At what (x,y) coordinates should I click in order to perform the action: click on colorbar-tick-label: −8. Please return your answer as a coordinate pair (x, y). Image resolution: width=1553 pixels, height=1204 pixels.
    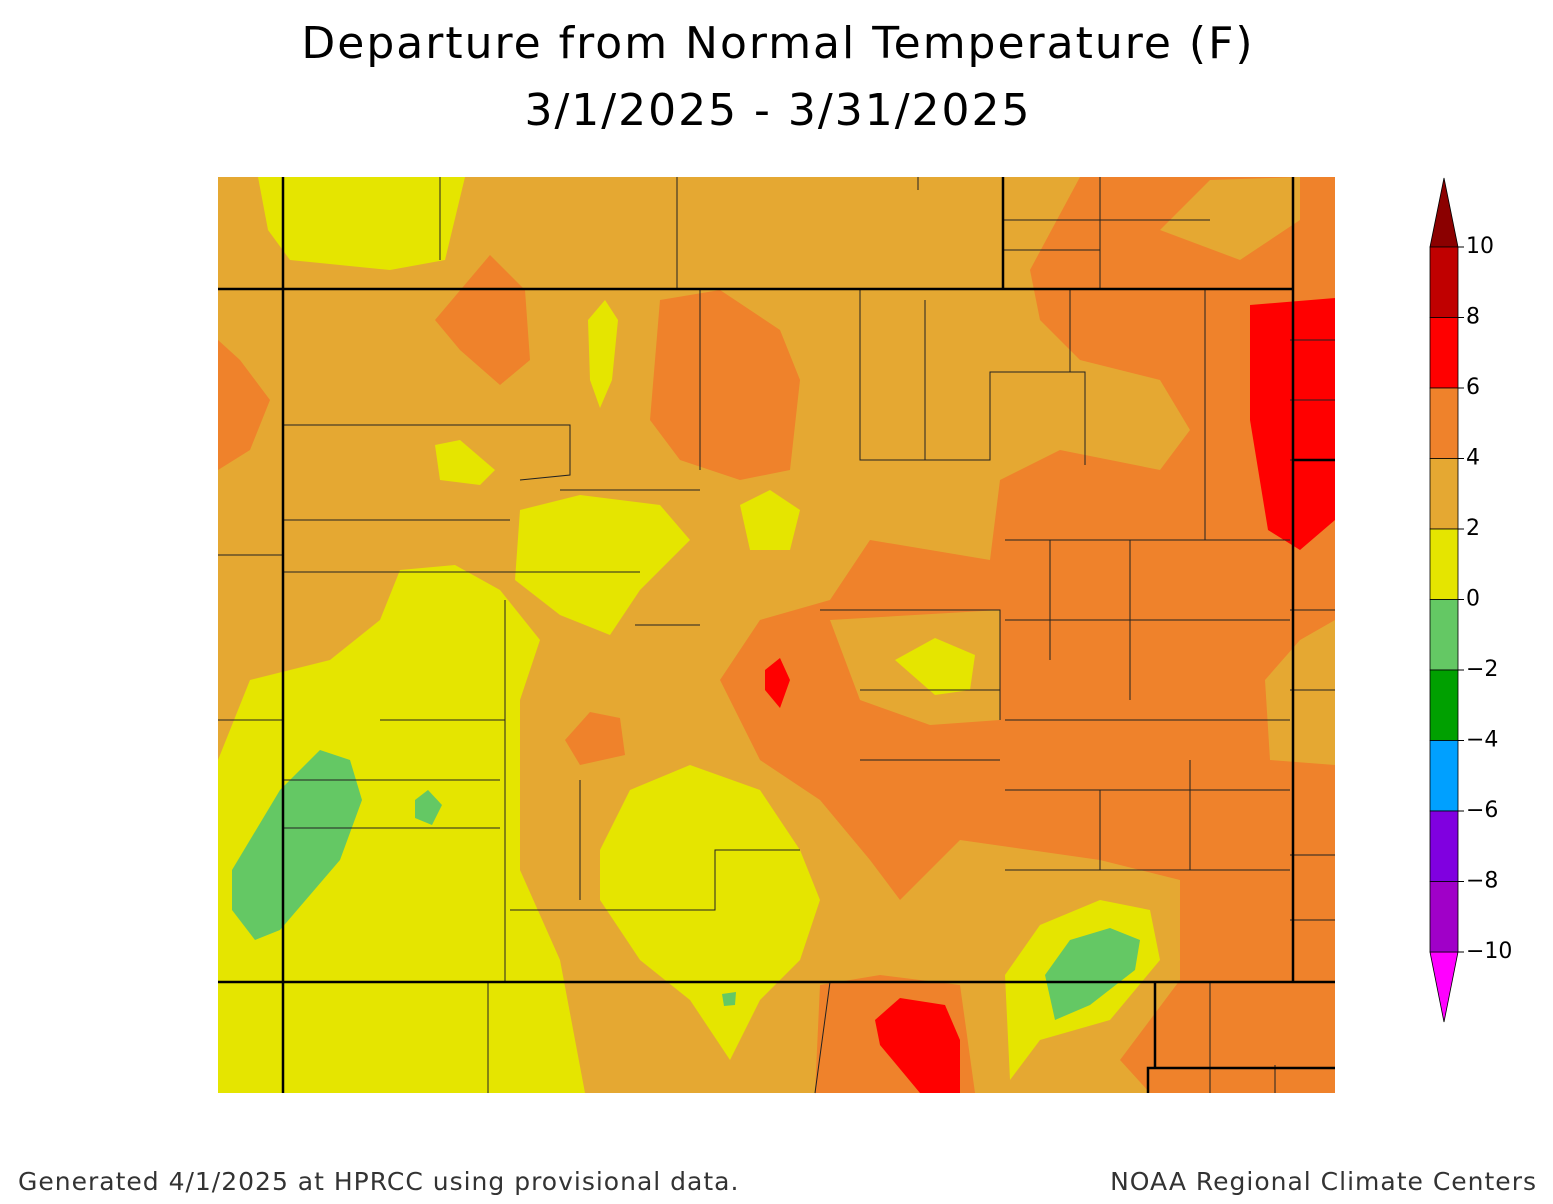
    Looking at the image, I should click on (1482, 881).